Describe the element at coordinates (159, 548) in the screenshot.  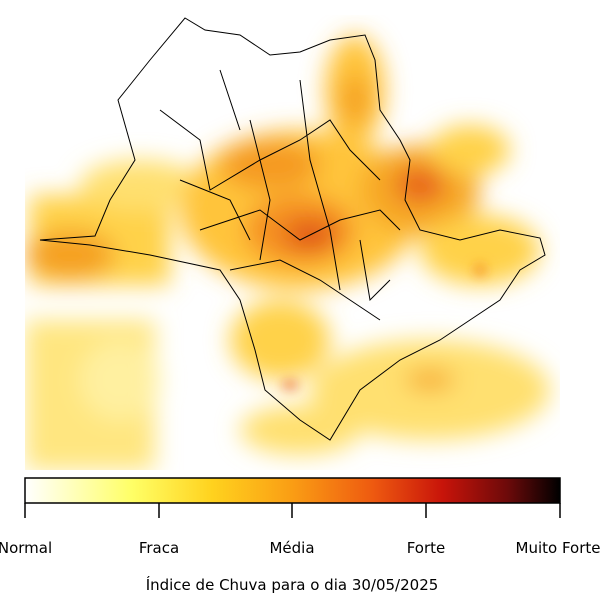
I see `colorbar-label: Fraca` at that location.